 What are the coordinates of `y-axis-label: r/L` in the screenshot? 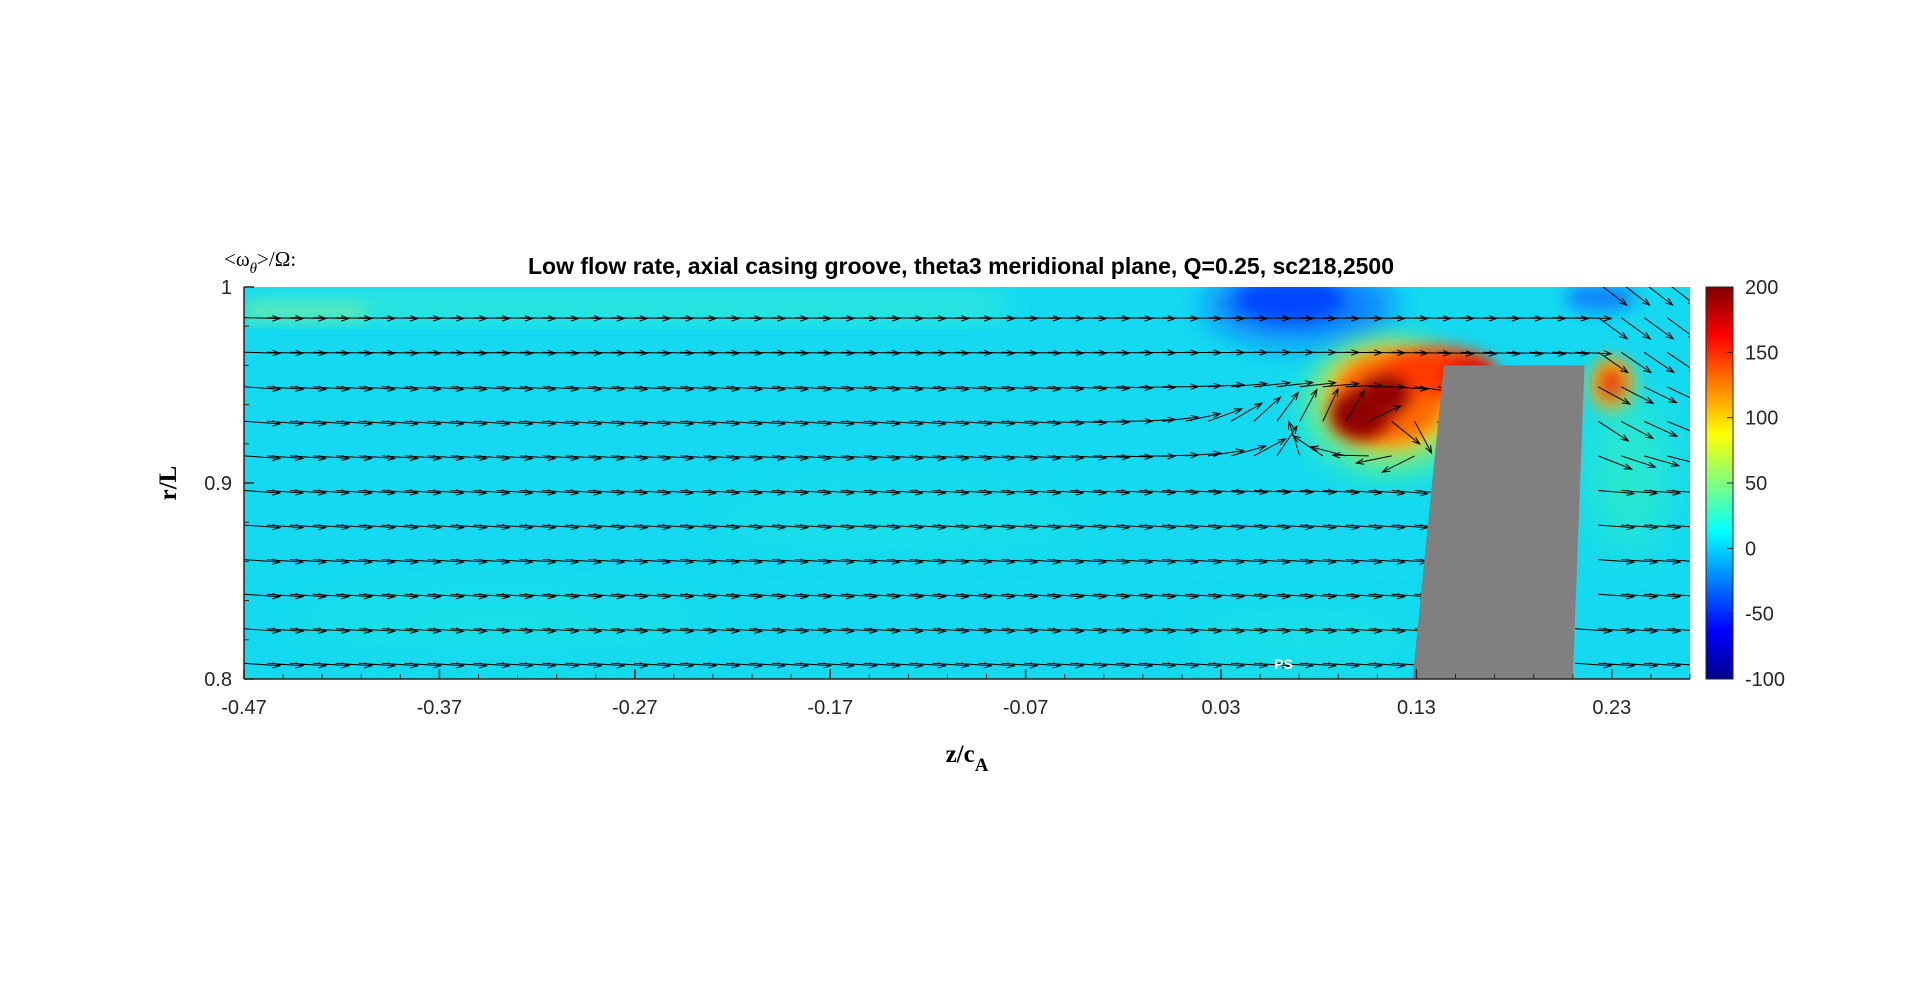 It's located at (168, 483).